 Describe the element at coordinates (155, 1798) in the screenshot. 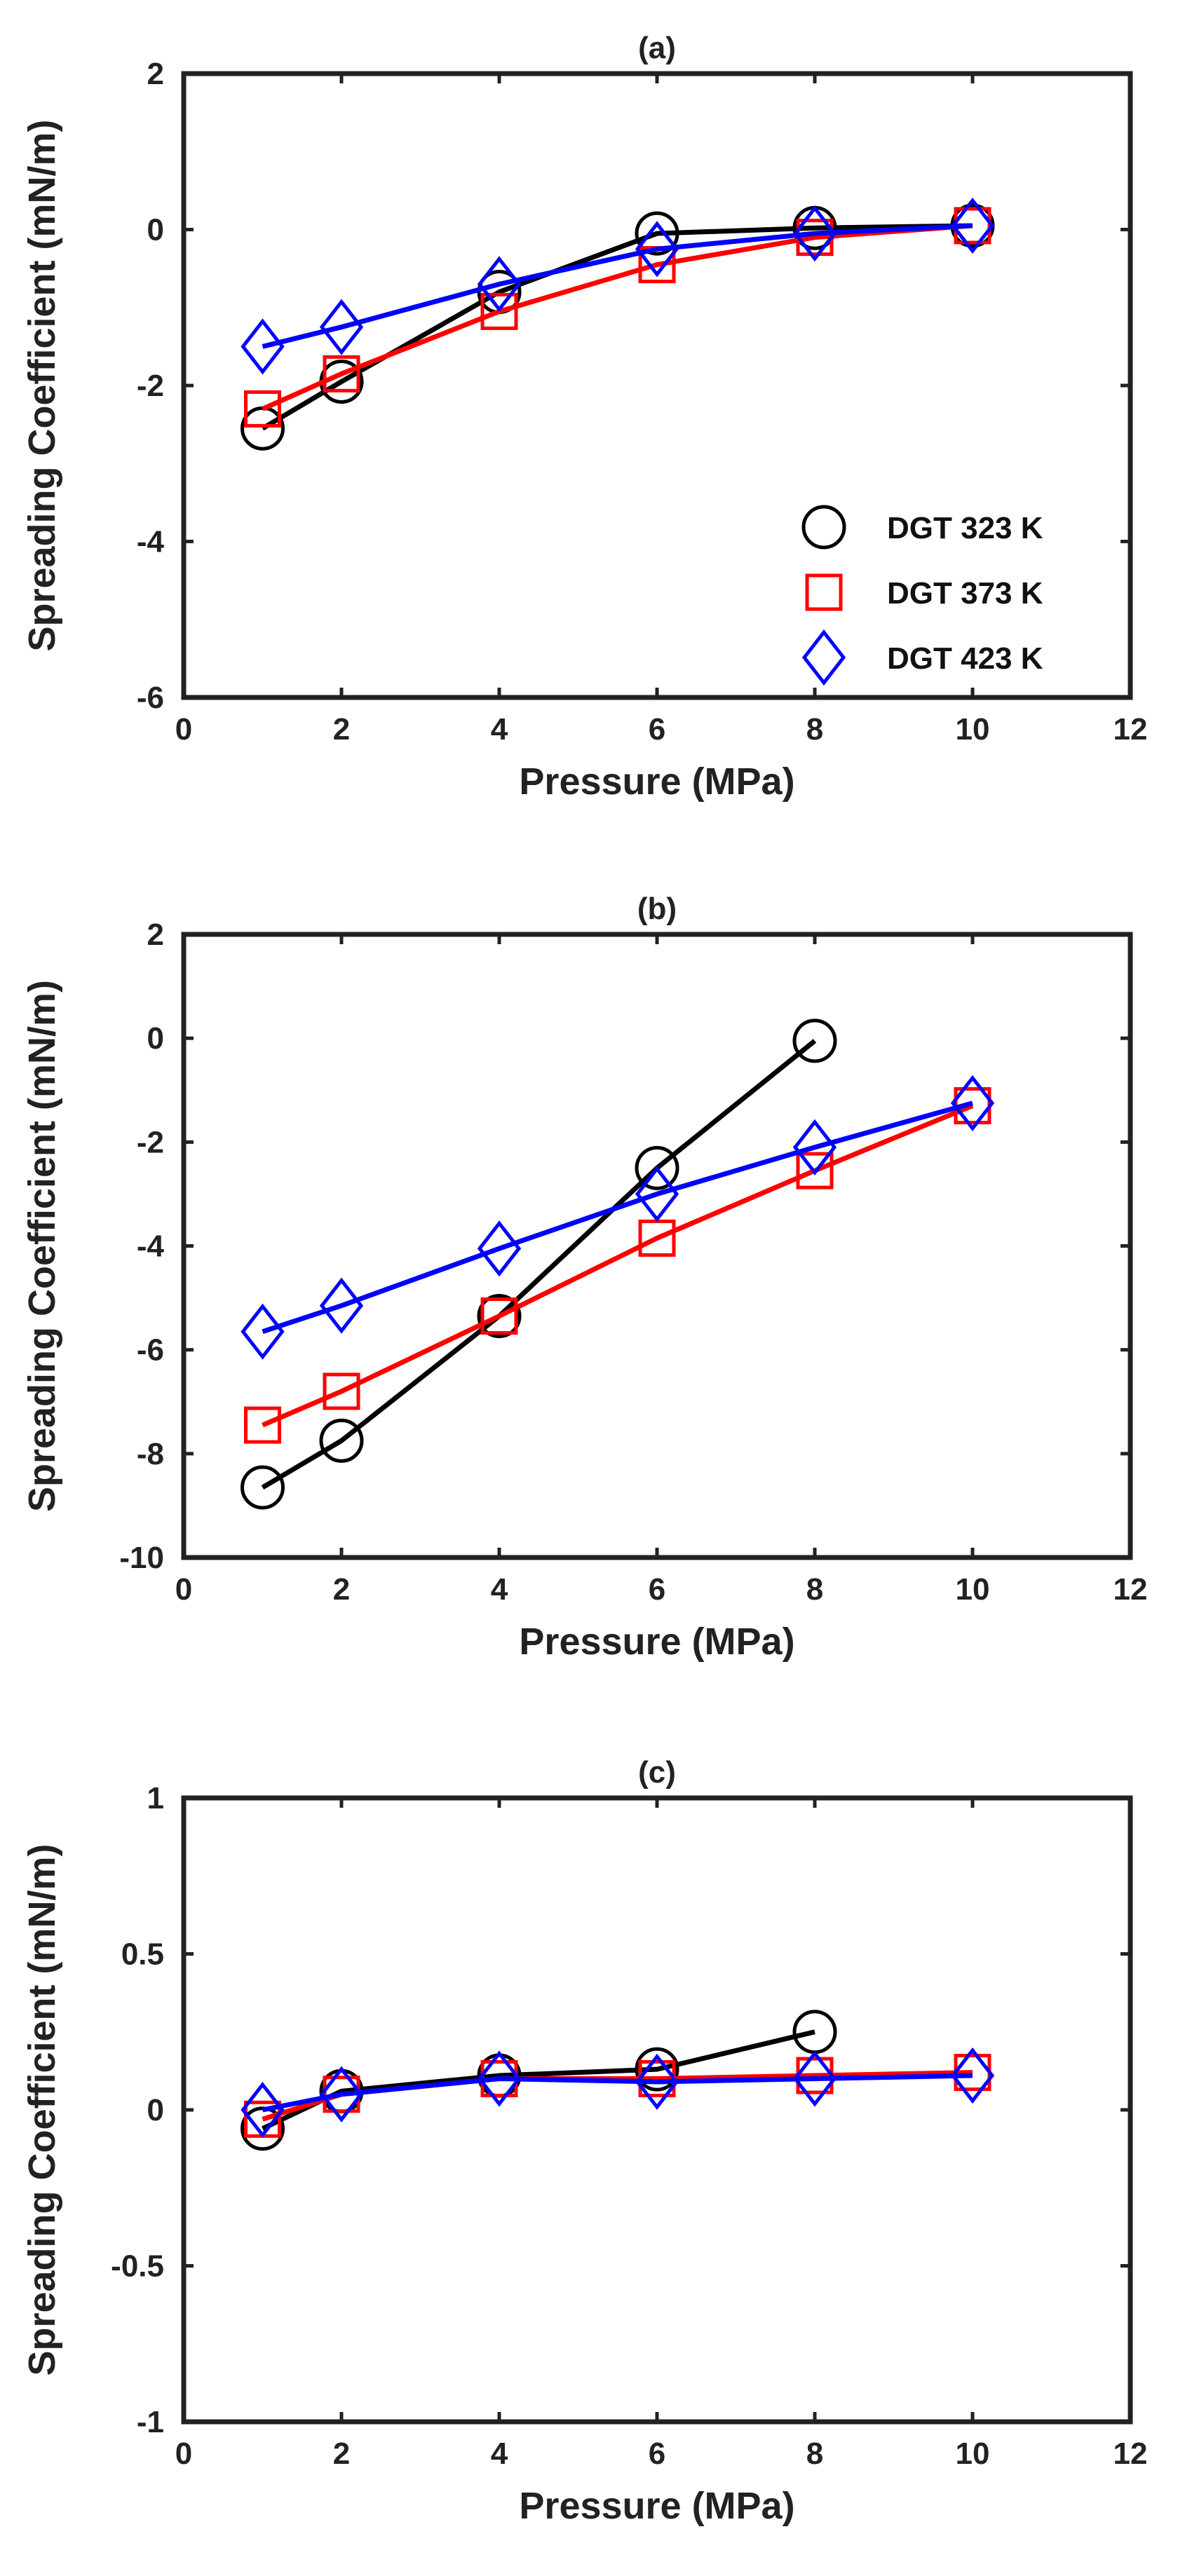

I see `y-tick-label: 1` at that location.